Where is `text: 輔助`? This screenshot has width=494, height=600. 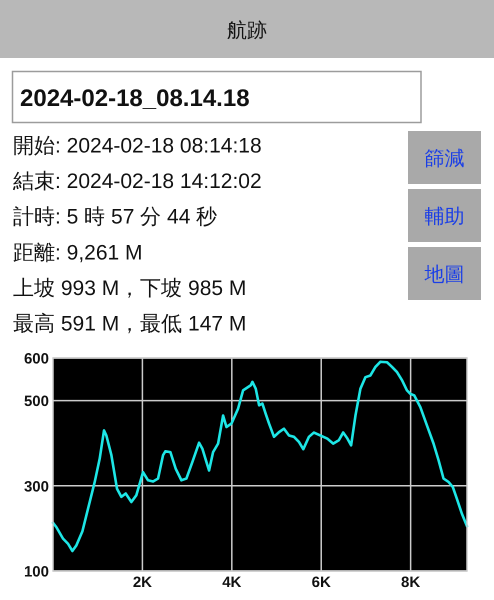 text: 輔助 is located at coordinates (444, 217).